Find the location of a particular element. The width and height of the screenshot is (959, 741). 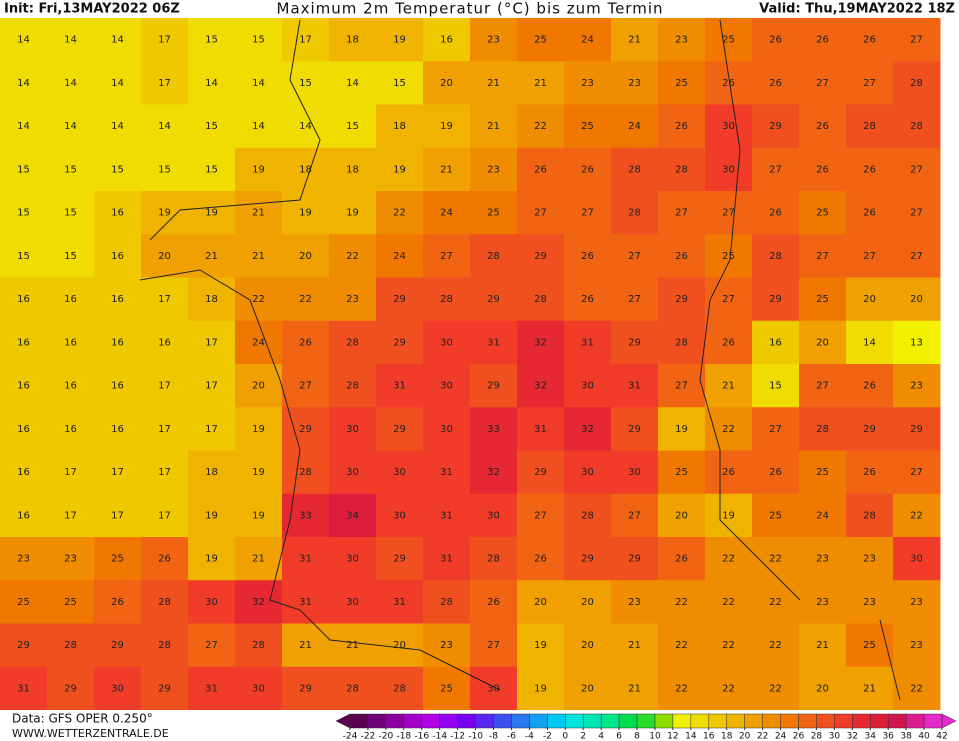

temperature-label: 32 is located at coordinates (540, 386).